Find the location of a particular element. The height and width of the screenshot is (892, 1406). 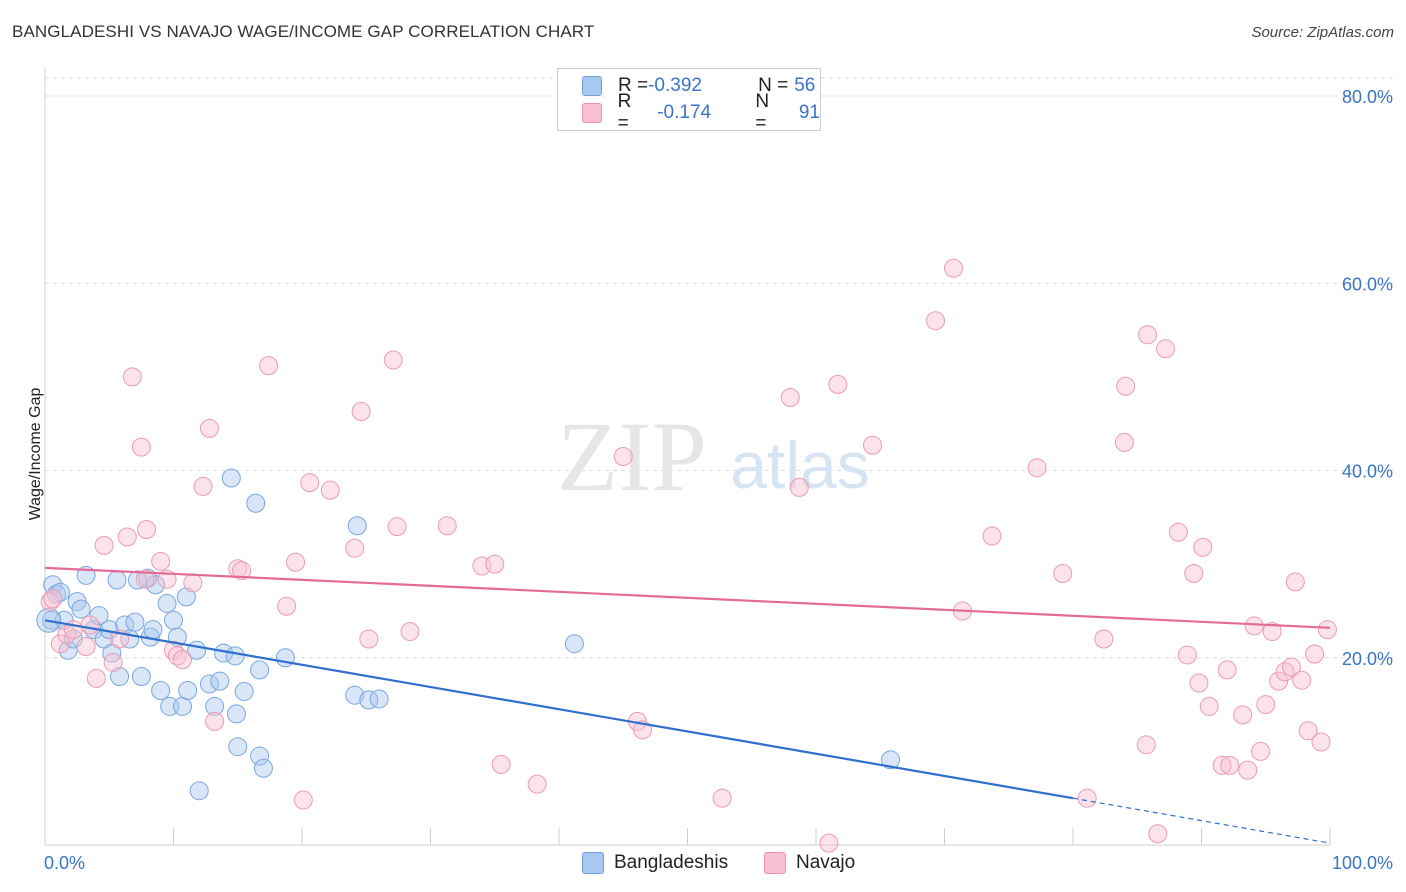

x-tick-label: 0.0% is located at coordinates (64, 863).